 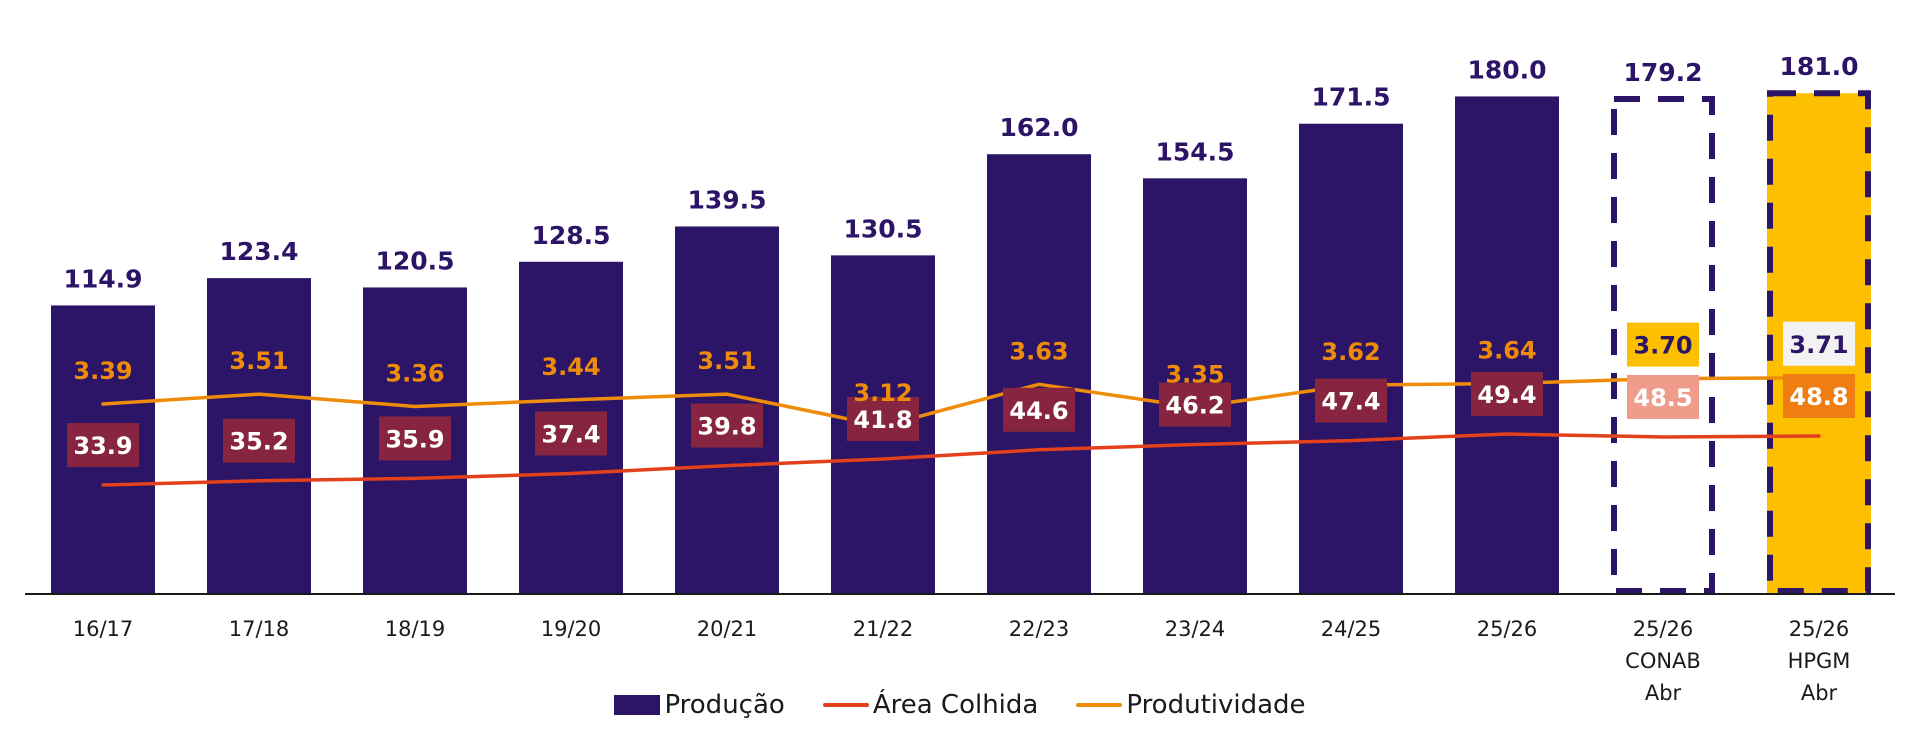 I want to click on x-tick-label: 21/22, so click(x=883, y=629).